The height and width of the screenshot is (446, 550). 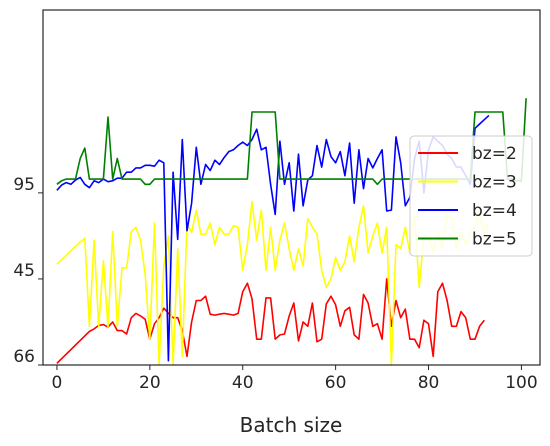 What do you see at coordinates (24, 271) in the screenshot?
I see `y-tick-label: 45` at bounding box center [24, 271].